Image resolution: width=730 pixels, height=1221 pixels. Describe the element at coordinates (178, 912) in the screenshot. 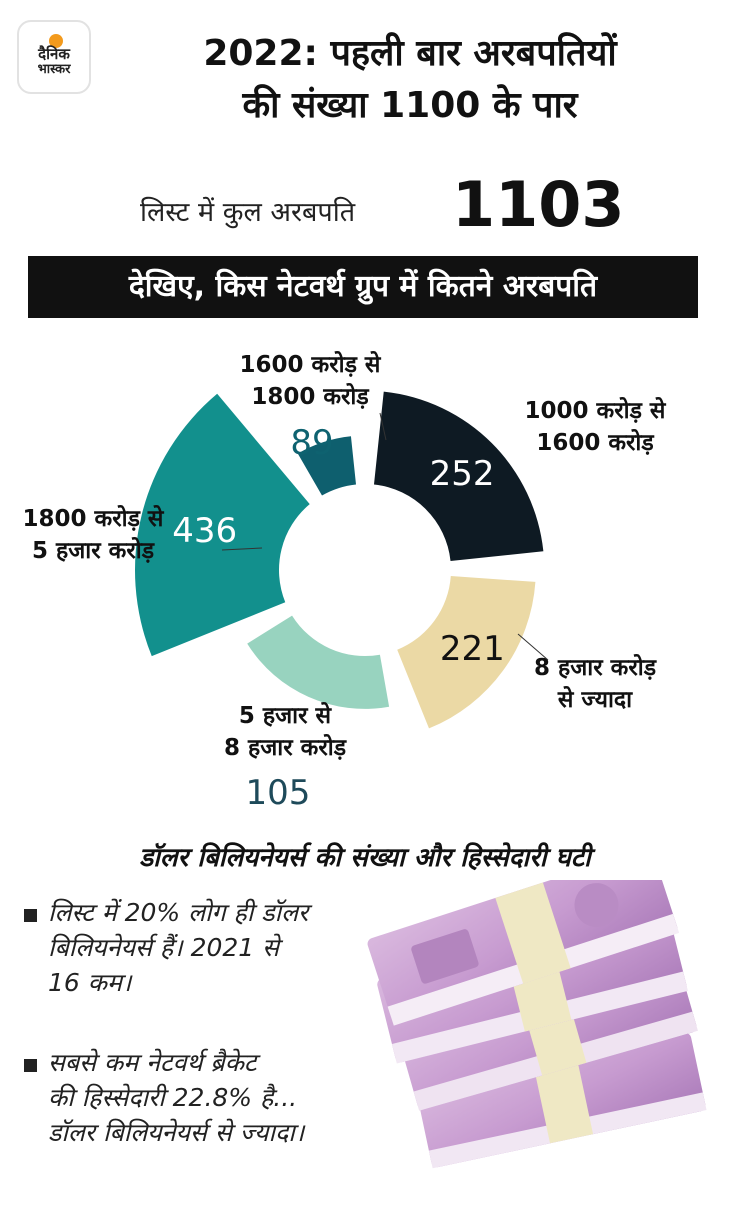

I see `note-1-line-1: लिस्ट में 20% लोग ही डॉलर` at that location.